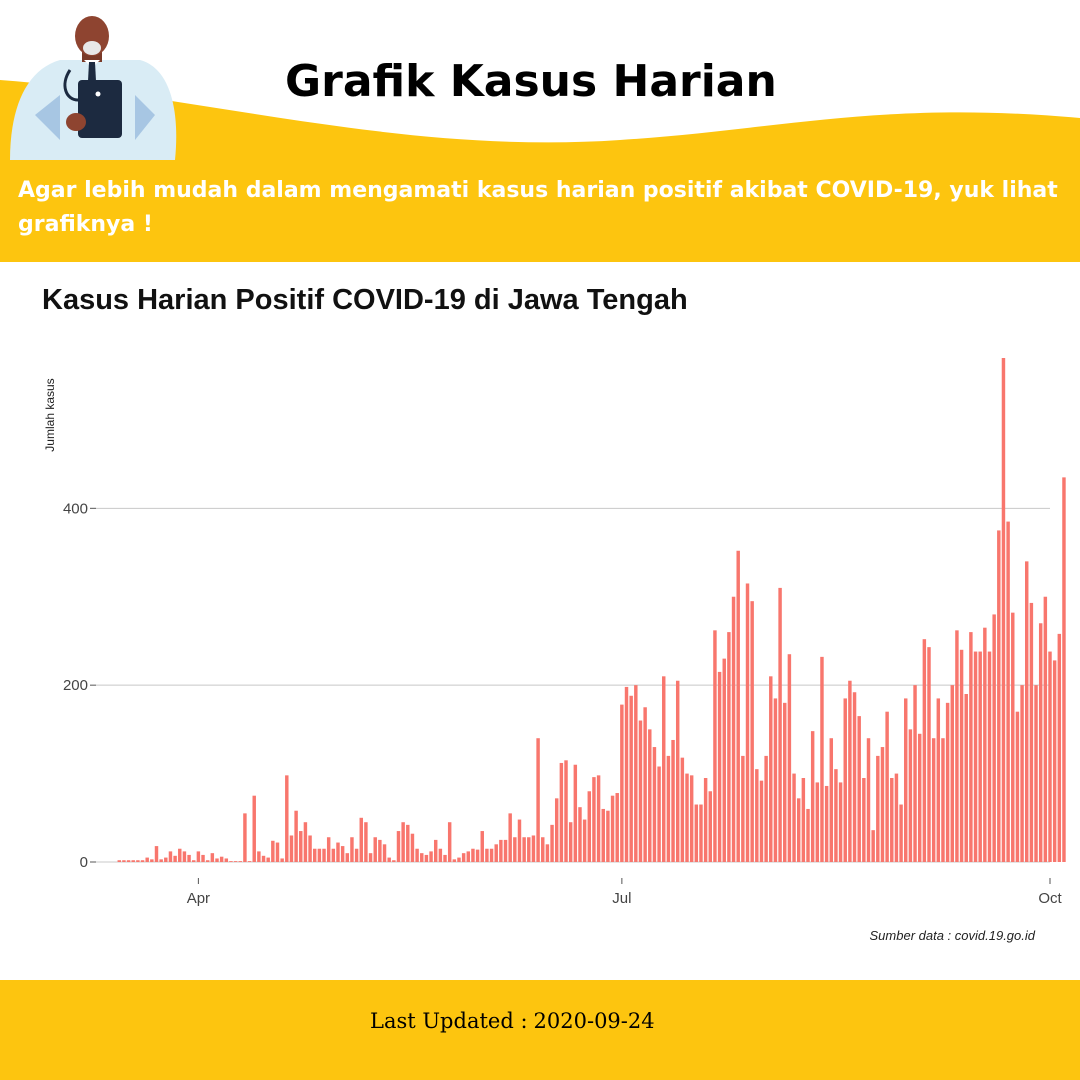  Describe the element at coordinates (93, 88) in the screenshot. I see `doctor-with-clipboard-icon` at that location.